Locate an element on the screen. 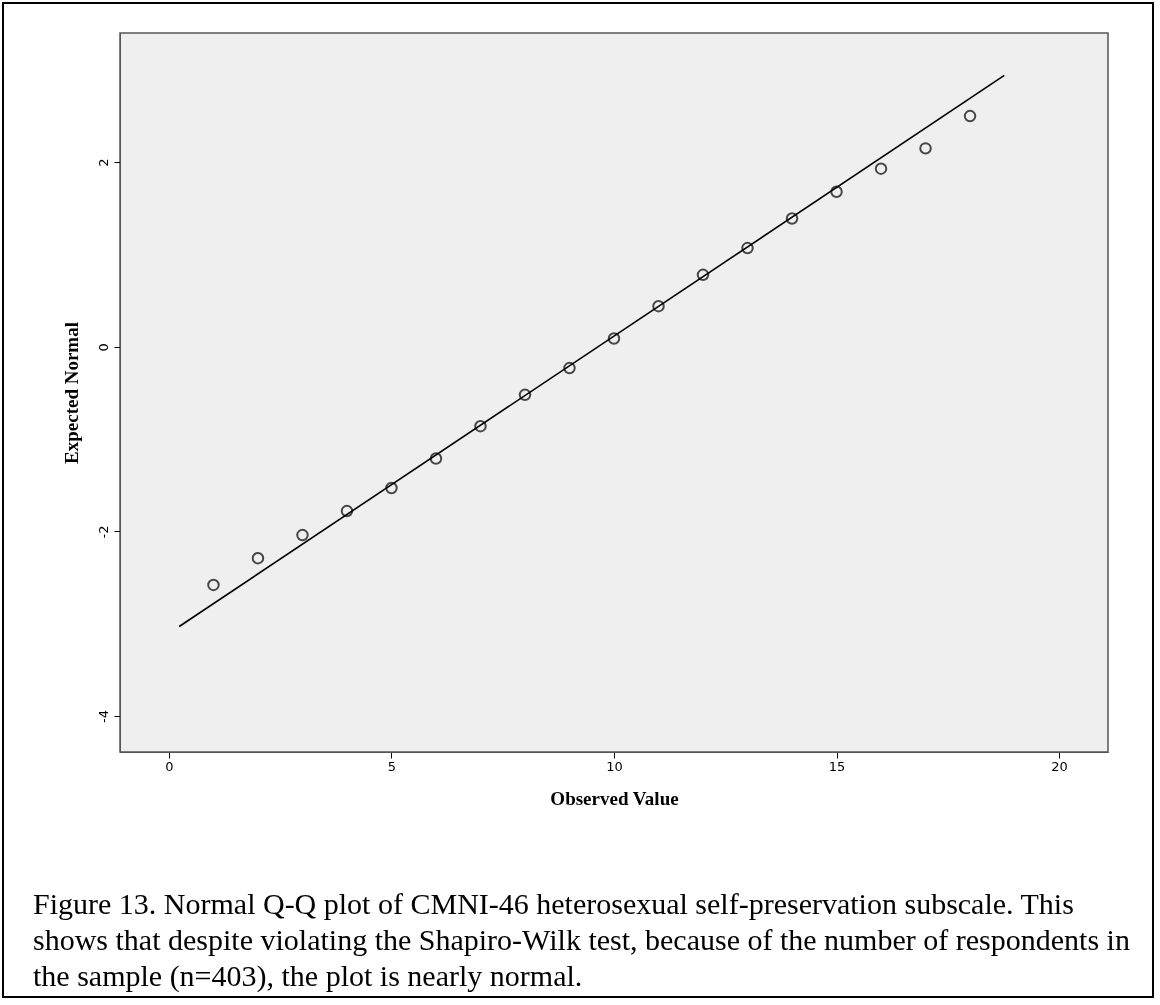  y-axis-title: Expected Normal is located at coordinates (71, 393).